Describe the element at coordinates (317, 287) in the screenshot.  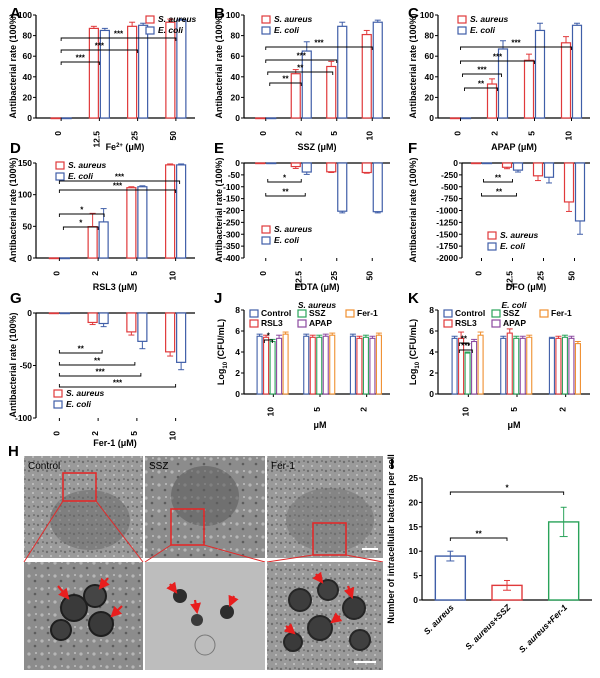
I see `x-axis-label: EDTA (μM)` at that location.